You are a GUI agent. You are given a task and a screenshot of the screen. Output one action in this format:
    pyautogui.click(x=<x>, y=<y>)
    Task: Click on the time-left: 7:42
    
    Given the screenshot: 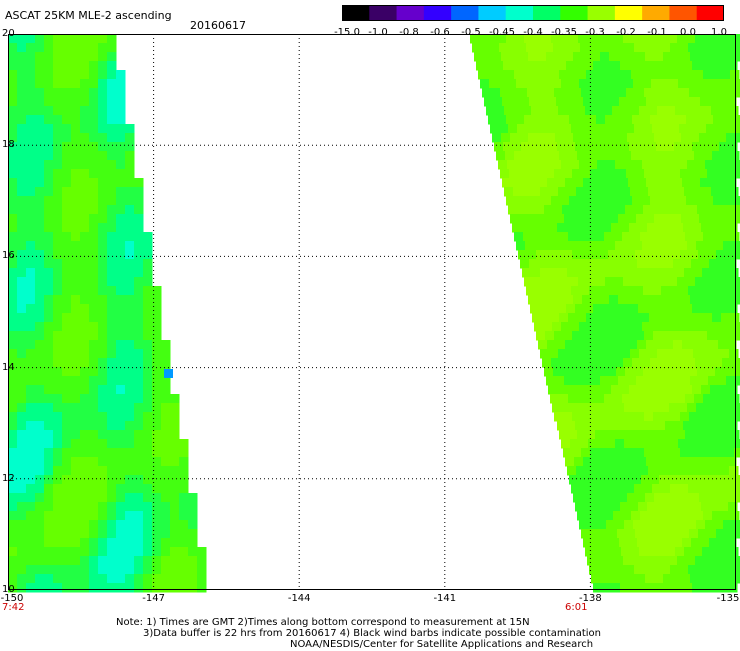 What is the action you would take?
    pyautogui.click(x=13, y=607)
    